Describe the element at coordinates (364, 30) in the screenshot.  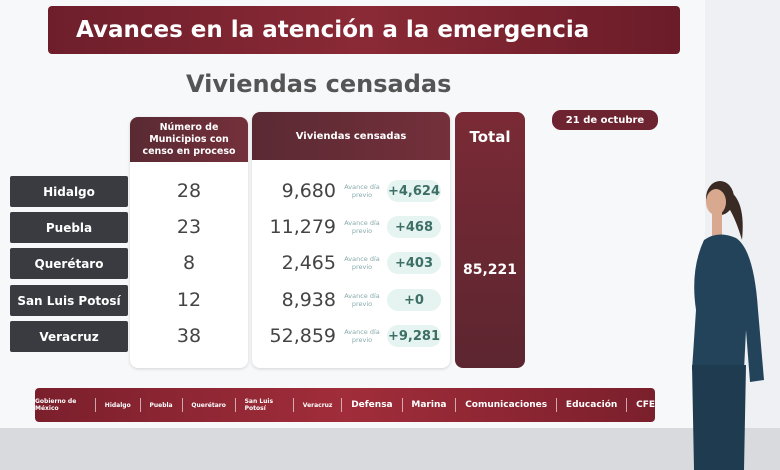
I see `banner-title: Avances en la atención a la emergencia` at that location.